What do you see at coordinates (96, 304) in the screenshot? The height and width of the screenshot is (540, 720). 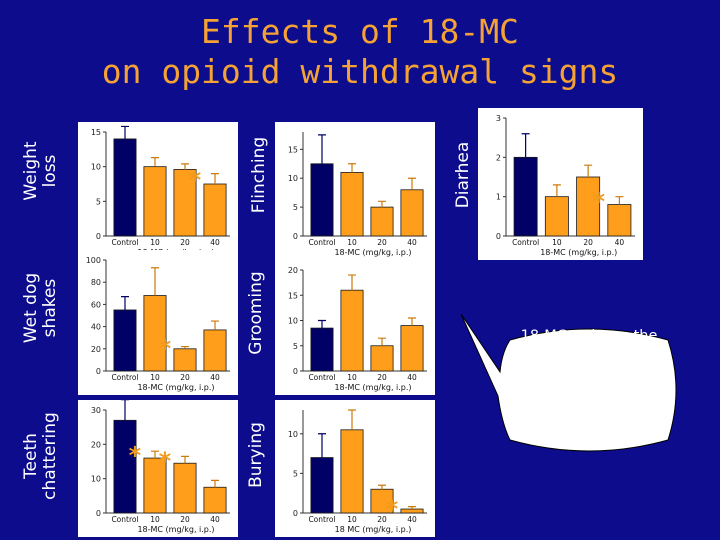 I see `y-tick-label: 60` at bounding box center [96, 304].